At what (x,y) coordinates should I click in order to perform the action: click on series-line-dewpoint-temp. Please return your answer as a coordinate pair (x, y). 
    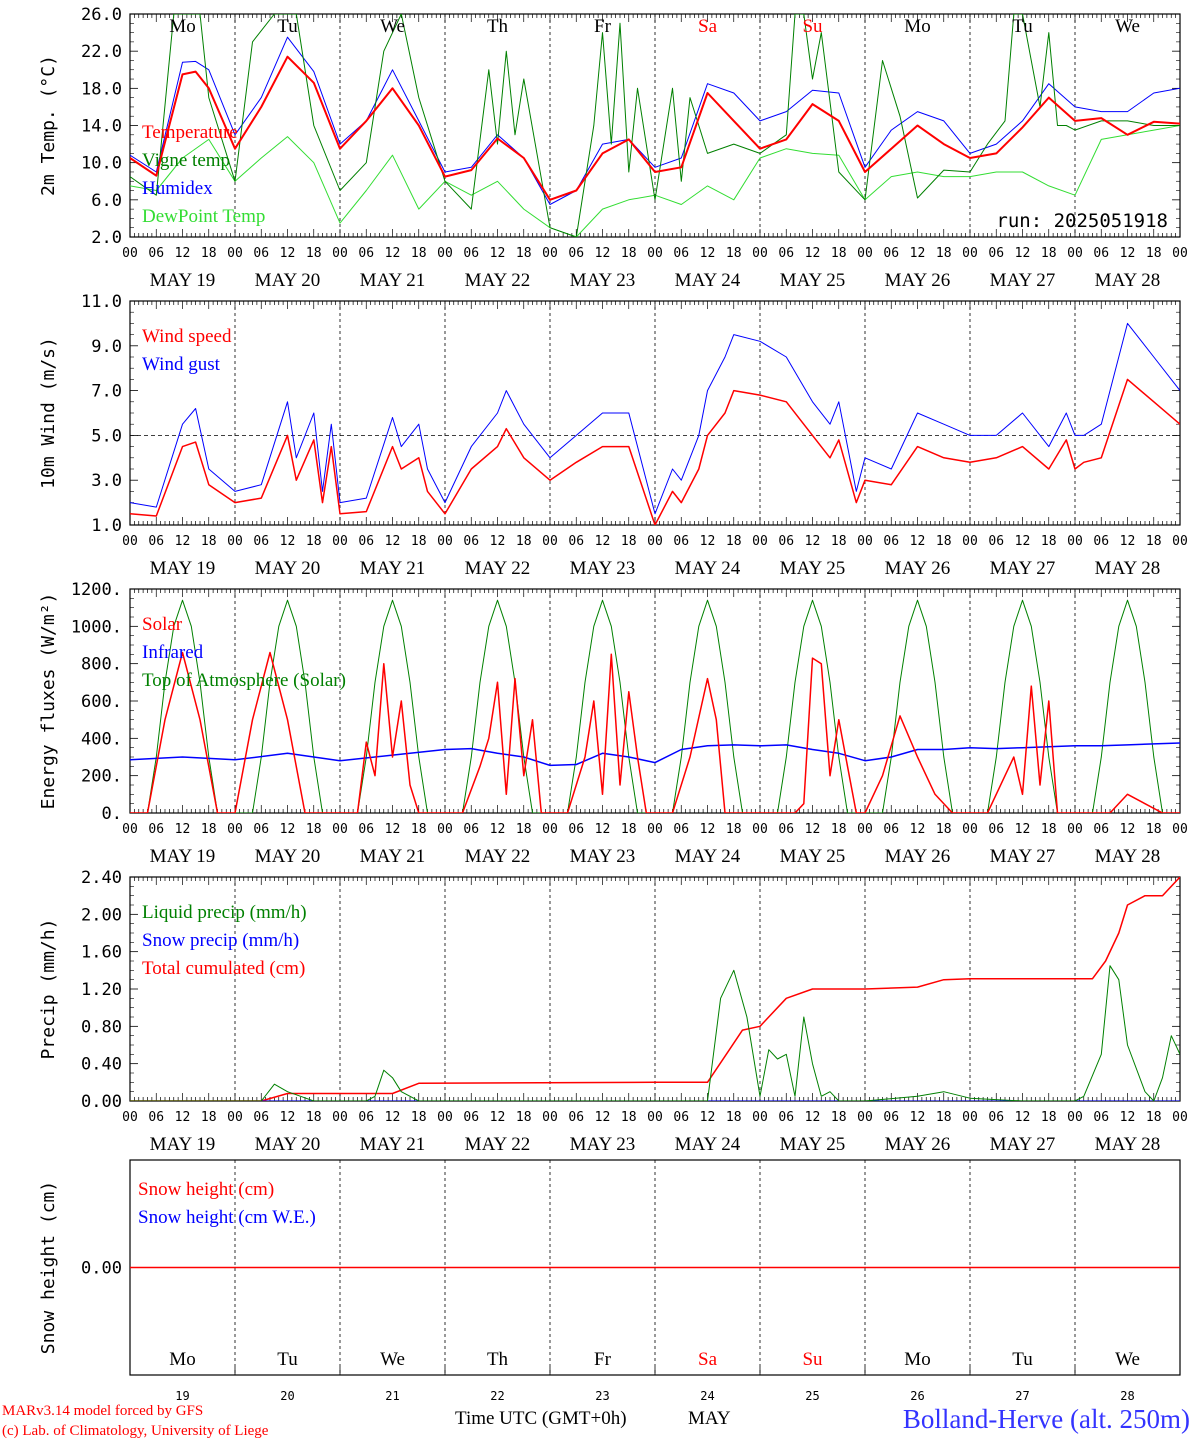
    Looking at the image, I should click on (655, 181).